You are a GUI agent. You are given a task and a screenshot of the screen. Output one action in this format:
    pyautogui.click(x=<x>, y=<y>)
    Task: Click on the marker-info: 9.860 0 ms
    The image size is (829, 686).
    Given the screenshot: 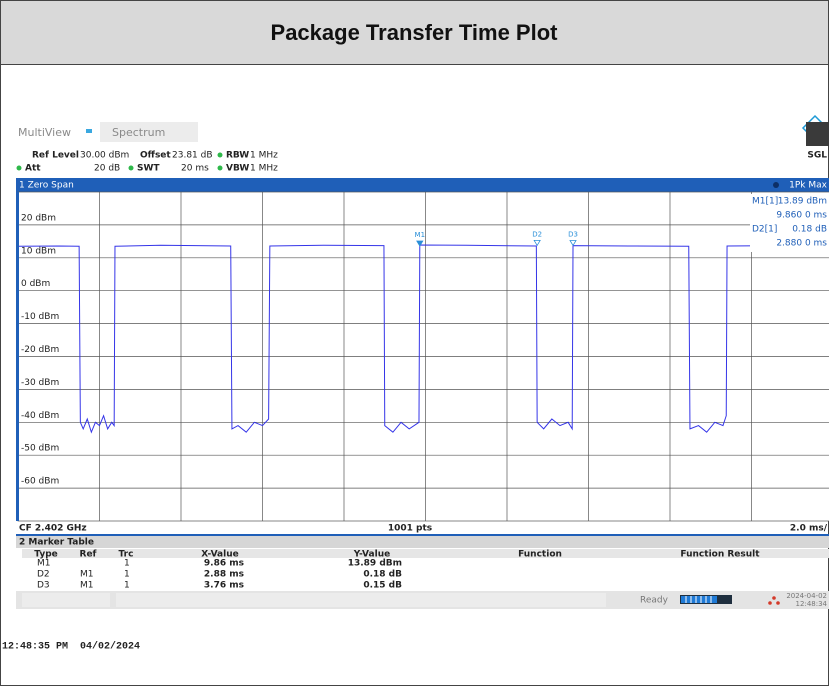 What is the action you would take?
    pyautogui.click(x=801, y=216)
    